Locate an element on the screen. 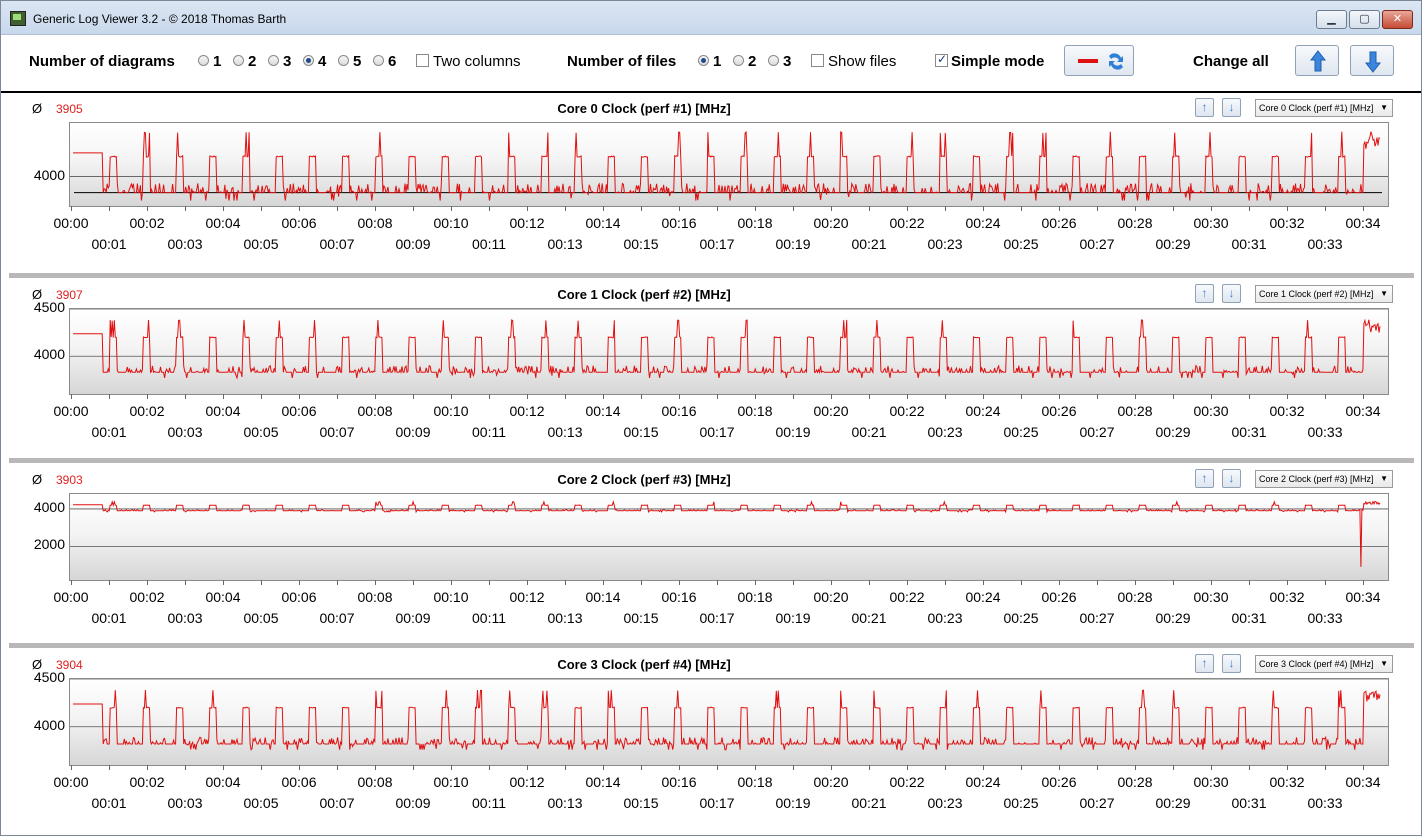  minimize-button: ▁ is located at coordinates (1331, 19).